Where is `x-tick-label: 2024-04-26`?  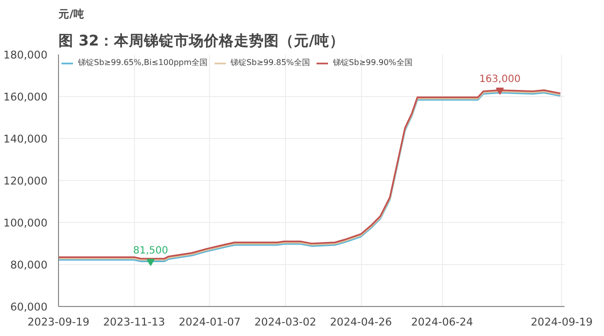
x-tick-label: 2024-04-26 is located at coordinates (361, 322).